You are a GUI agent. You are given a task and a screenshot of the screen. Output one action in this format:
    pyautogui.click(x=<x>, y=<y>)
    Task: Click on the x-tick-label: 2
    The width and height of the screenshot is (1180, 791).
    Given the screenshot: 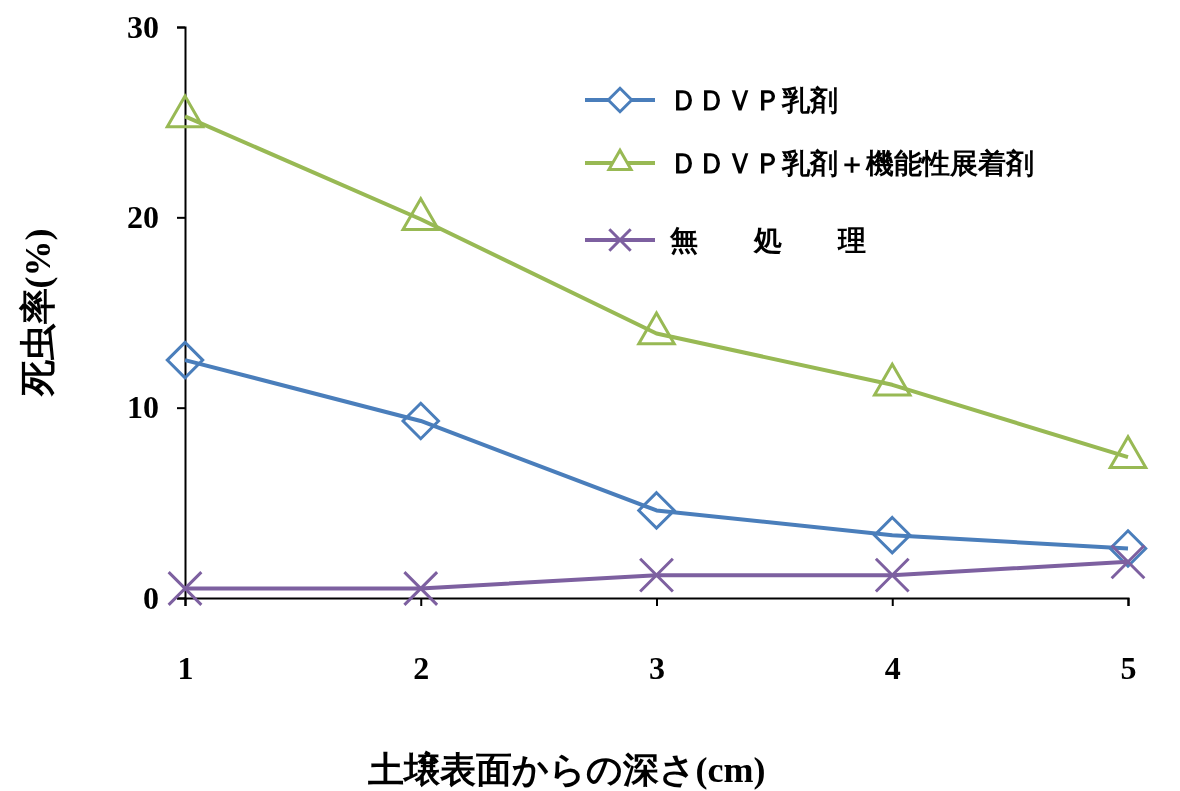 What is the action you would take?
    pyautogui.click(x=421, y=667)
    